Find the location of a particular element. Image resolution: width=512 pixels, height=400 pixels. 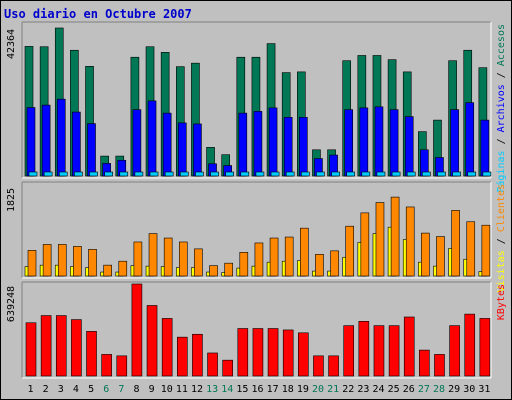

x-tick-label-4: 4 is located at coordinates (76, 389).